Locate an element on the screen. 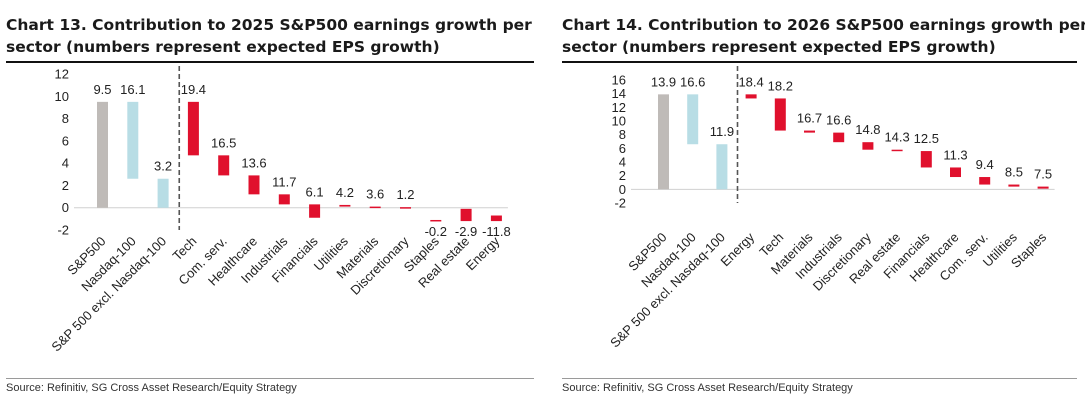 The image size is (1085, 418). category-label: S&P 500 excl. Nasdaq-100 is located at coordinates (667, 290).